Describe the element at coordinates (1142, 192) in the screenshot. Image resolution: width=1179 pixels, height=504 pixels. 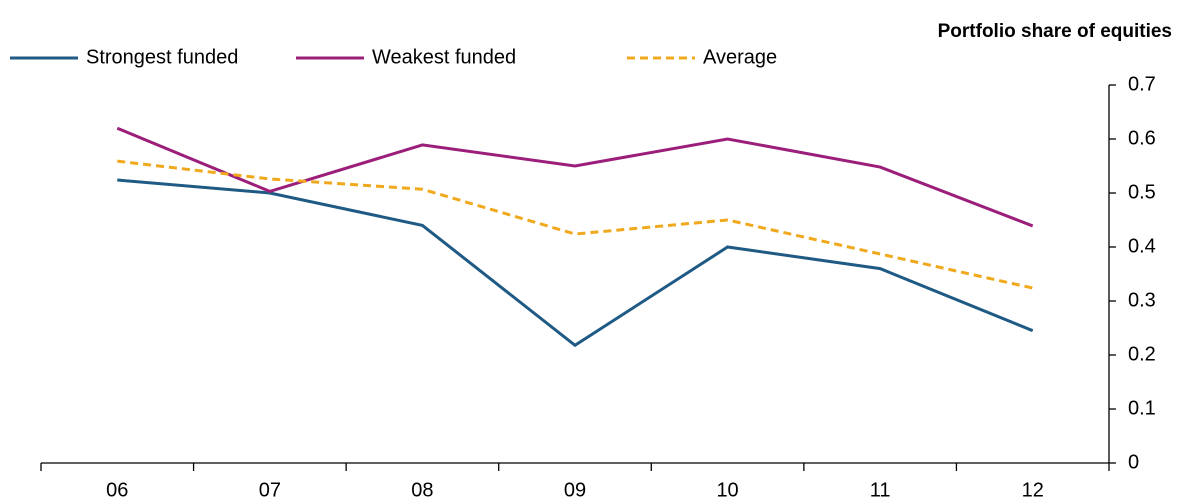
I see `y-tick-label: 0.5` at that location.